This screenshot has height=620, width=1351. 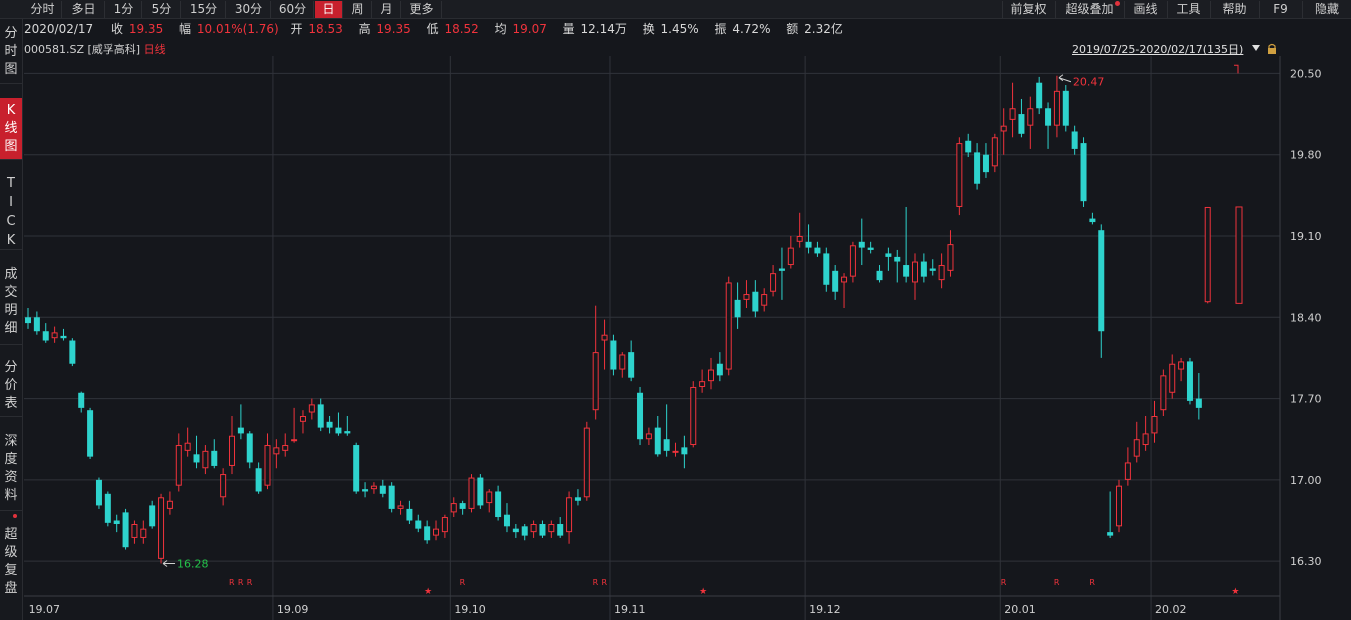 I want to click on help-button: 帮助, so click(x=1234, y=9).